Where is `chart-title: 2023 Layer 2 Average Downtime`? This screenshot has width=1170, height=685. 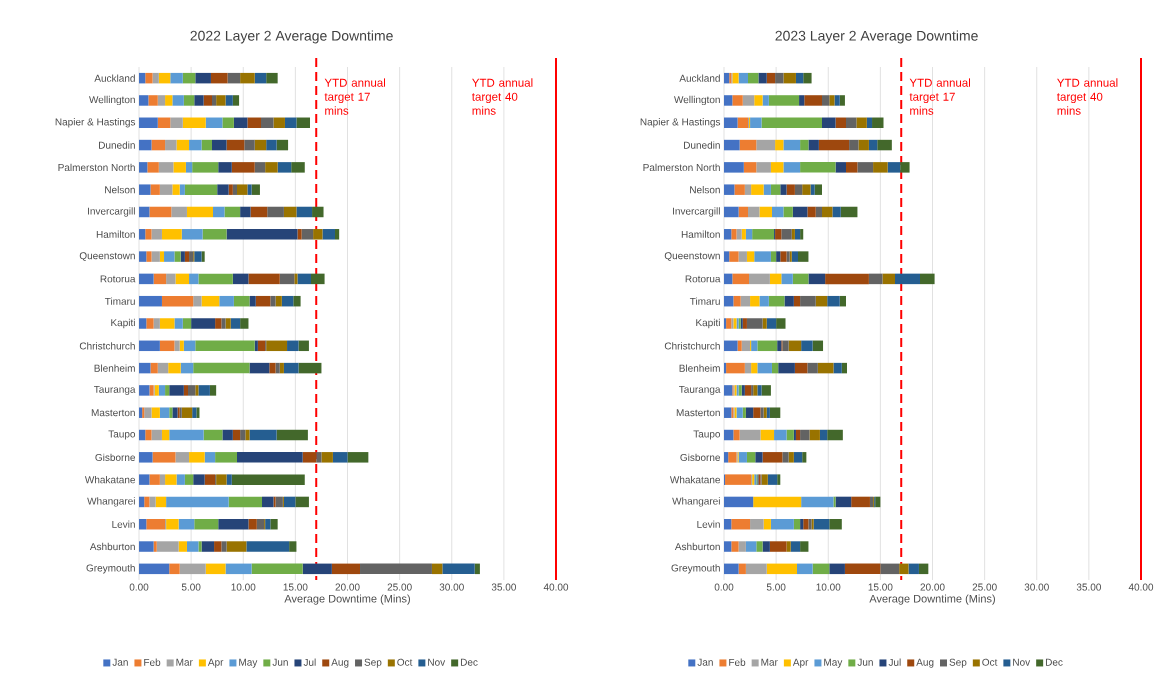 chart-title: 2023 Layer 2 Average Downtime is located at coordinates (876, 37).